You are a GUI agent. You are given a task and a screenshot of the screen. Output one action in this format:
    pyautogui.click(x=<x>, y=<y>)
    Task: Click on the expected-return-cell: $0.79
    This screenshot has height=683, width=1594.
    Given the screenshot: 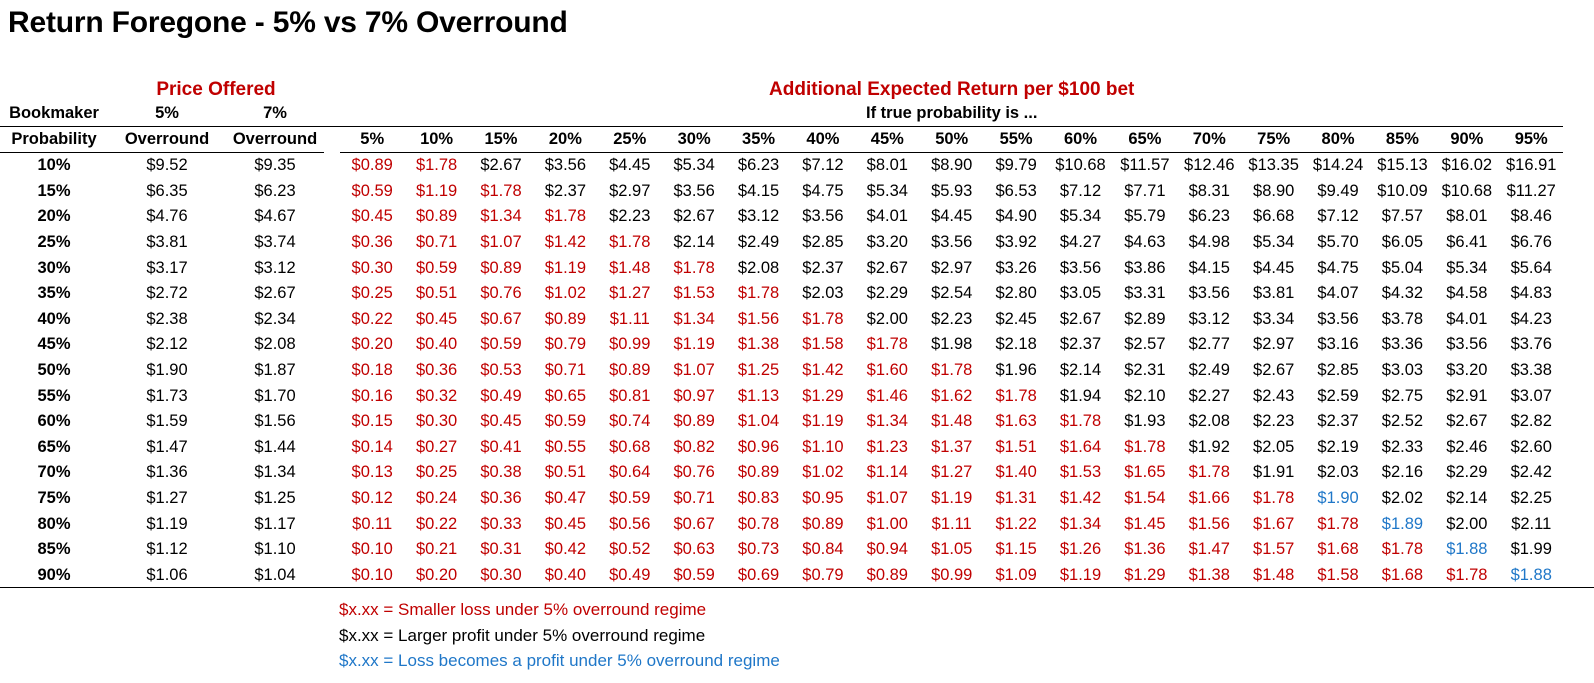 What is the action you would take?
    pyautogui.click(x=823, y=574)
    